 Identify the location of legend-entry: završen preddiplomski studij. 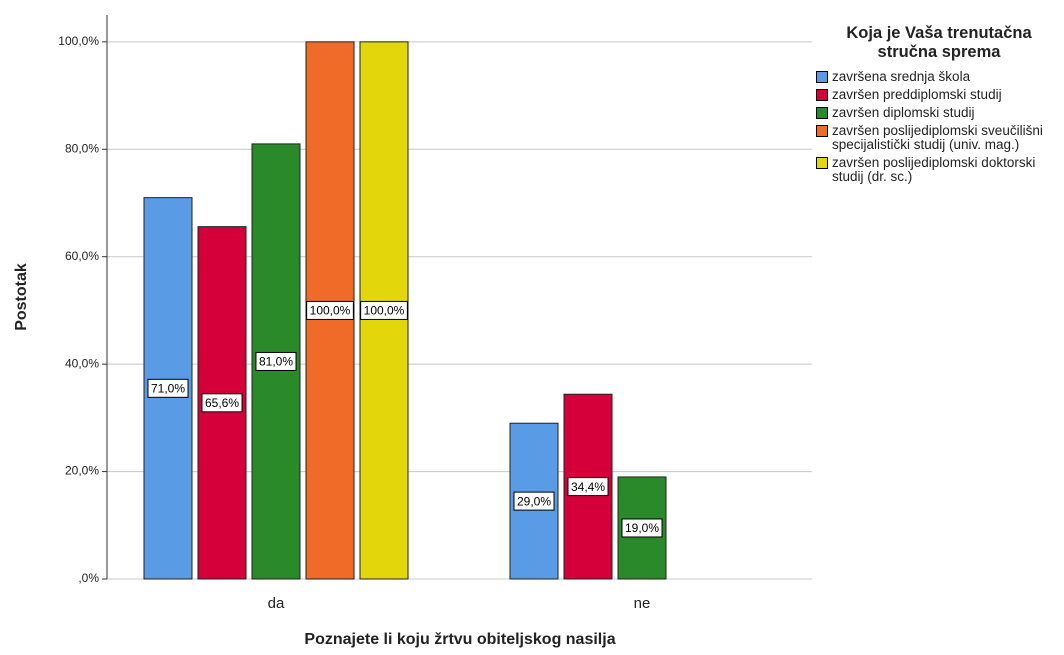
(936, 95).